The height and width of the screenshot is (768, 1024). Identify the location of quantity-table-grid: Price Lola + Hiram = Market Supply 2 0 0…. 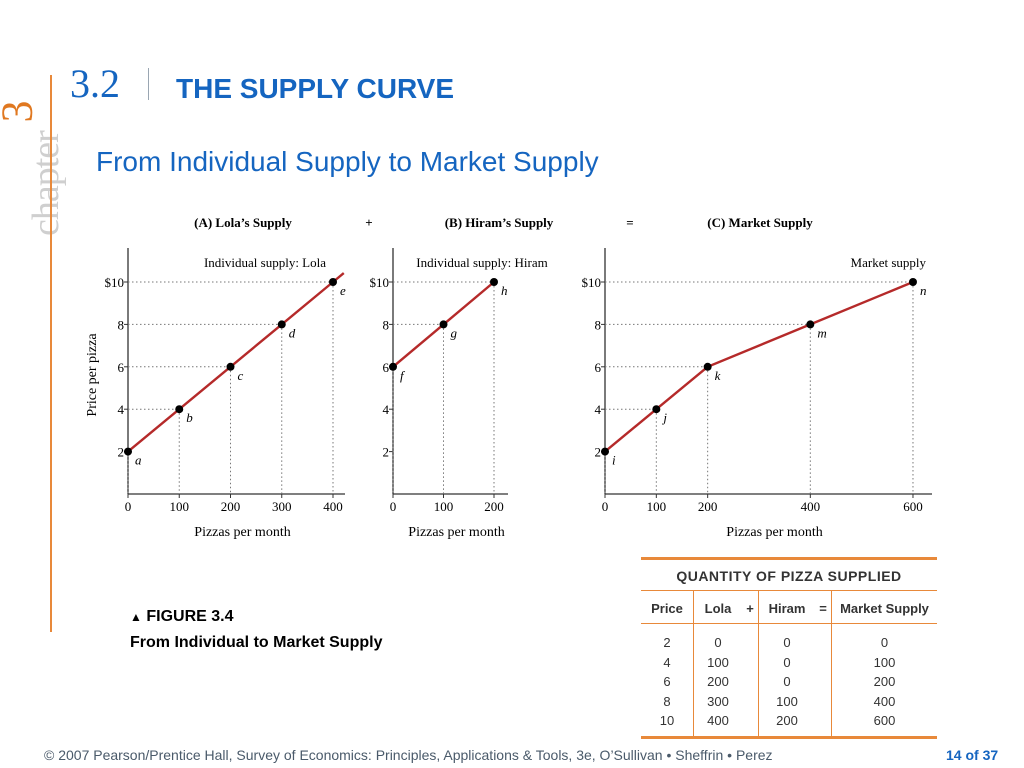
(789, 663).